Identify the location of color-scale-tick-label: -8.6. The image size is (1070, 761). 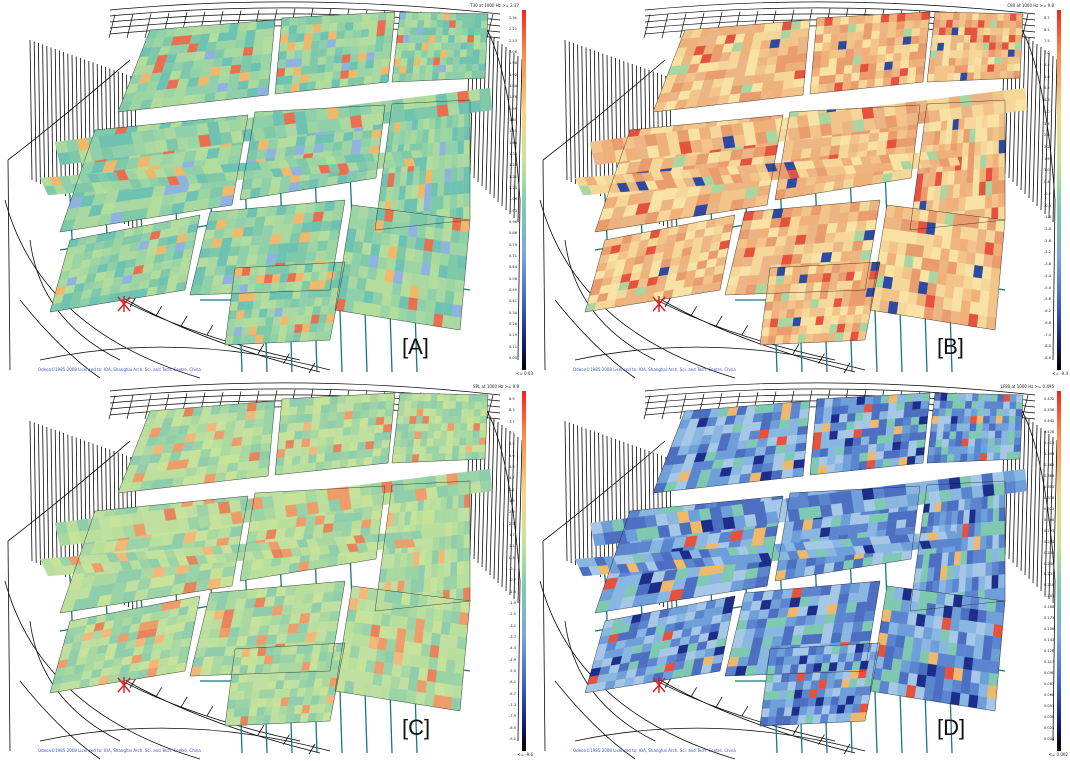
(1048, 358).